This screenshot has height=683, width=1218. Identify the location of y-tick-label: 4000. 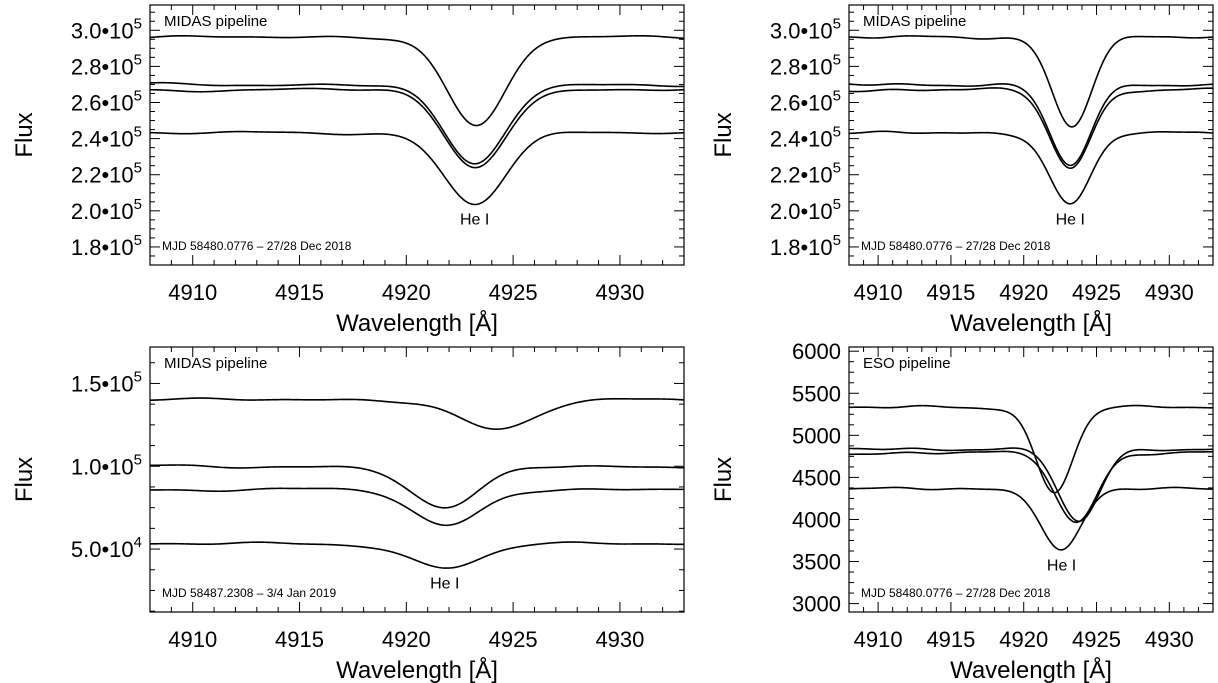
(816, 519).